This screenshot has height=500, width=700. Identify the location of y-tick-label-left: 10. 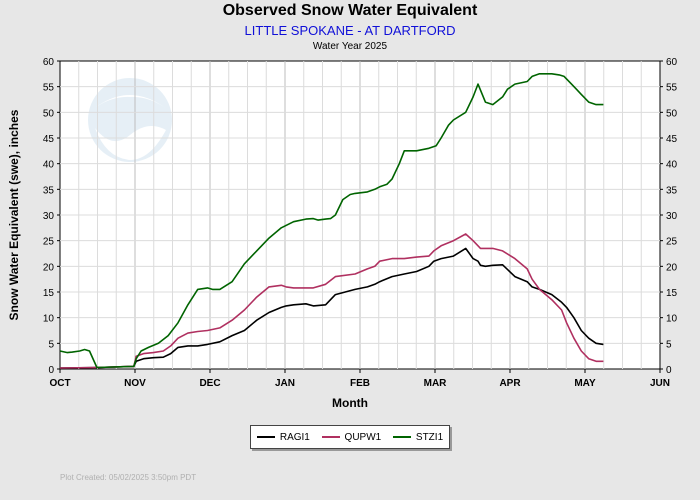
(49, 319).